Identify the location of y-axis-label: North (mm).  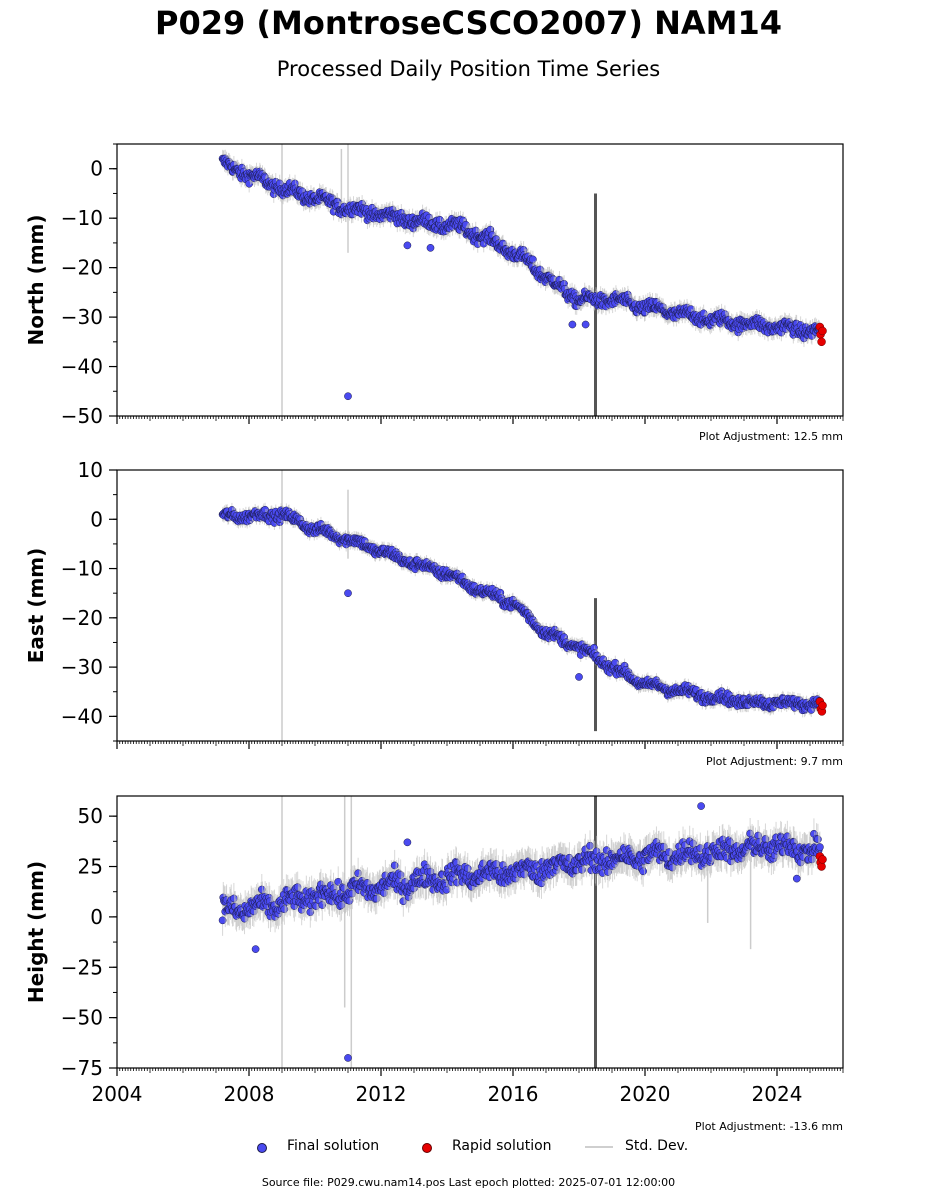
(36, 279).